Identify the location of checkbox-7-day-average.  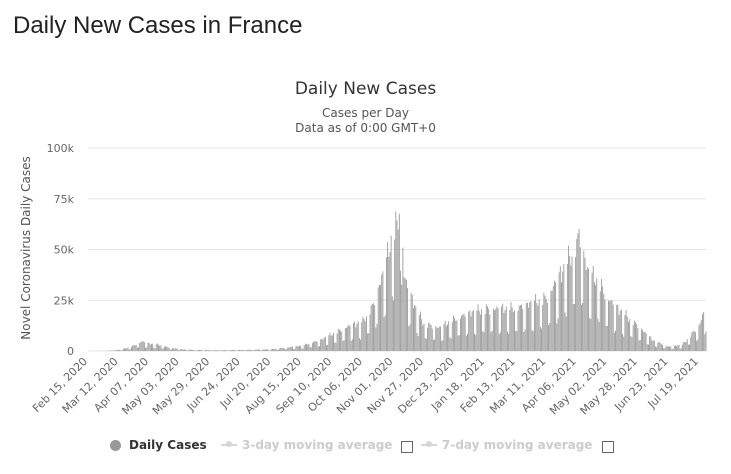
(608, 447).